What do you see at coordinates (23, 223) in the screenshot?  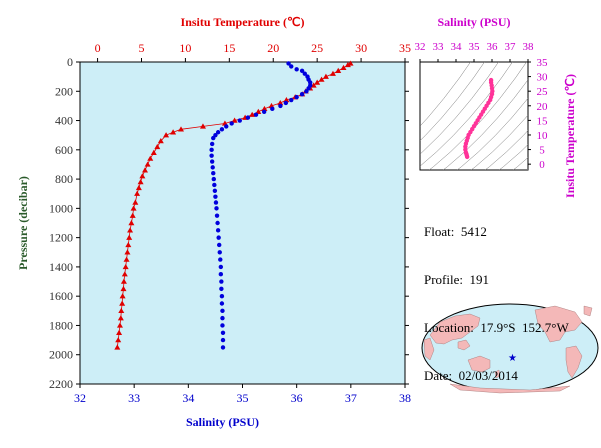 I see `y-axis-label: Pressure (decibar)` at bounding box center [23, 223].